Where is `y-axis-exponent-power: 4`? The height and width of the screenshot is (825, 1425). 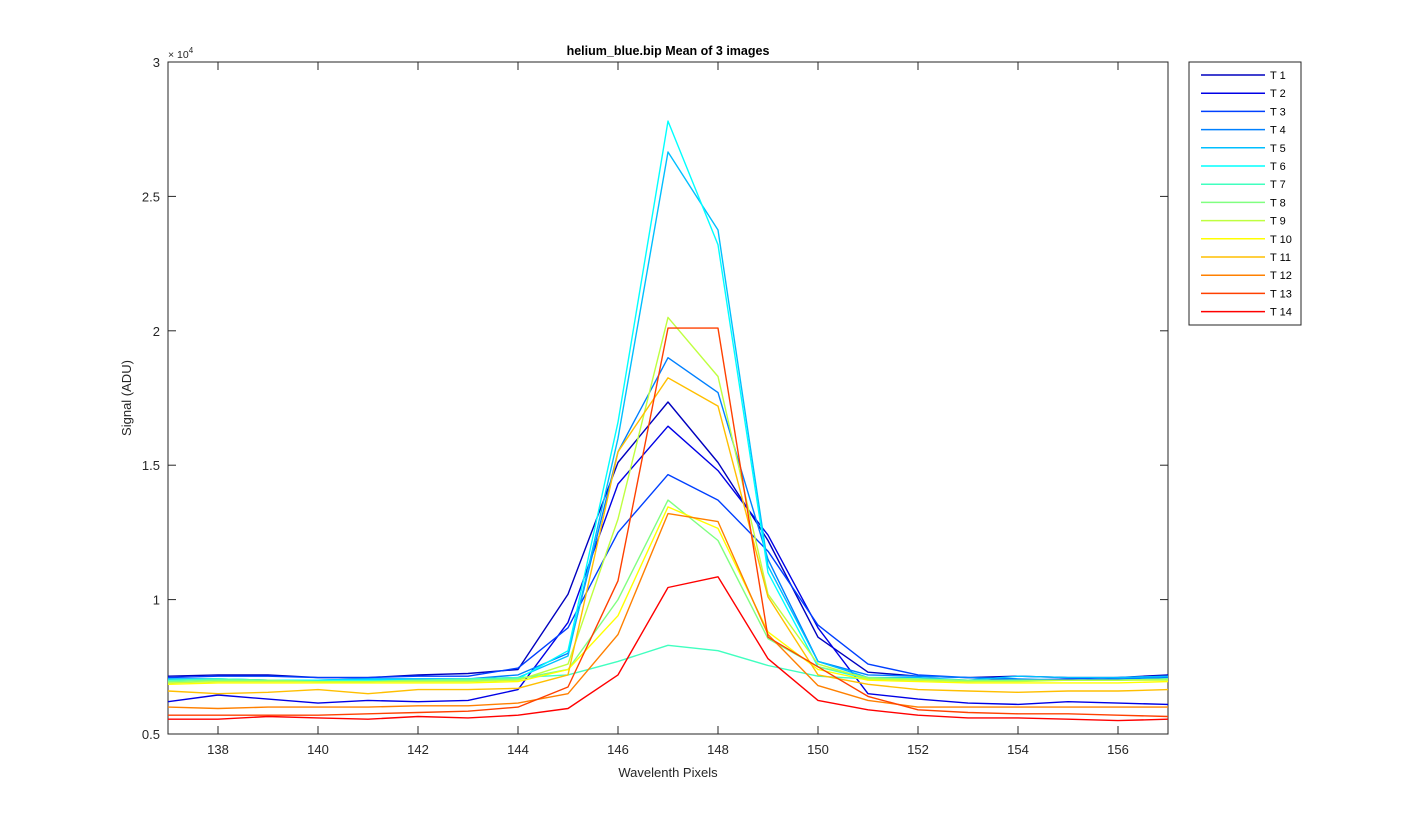
y-axis-exponent-power: 4 is located at coordinates (191, 50).